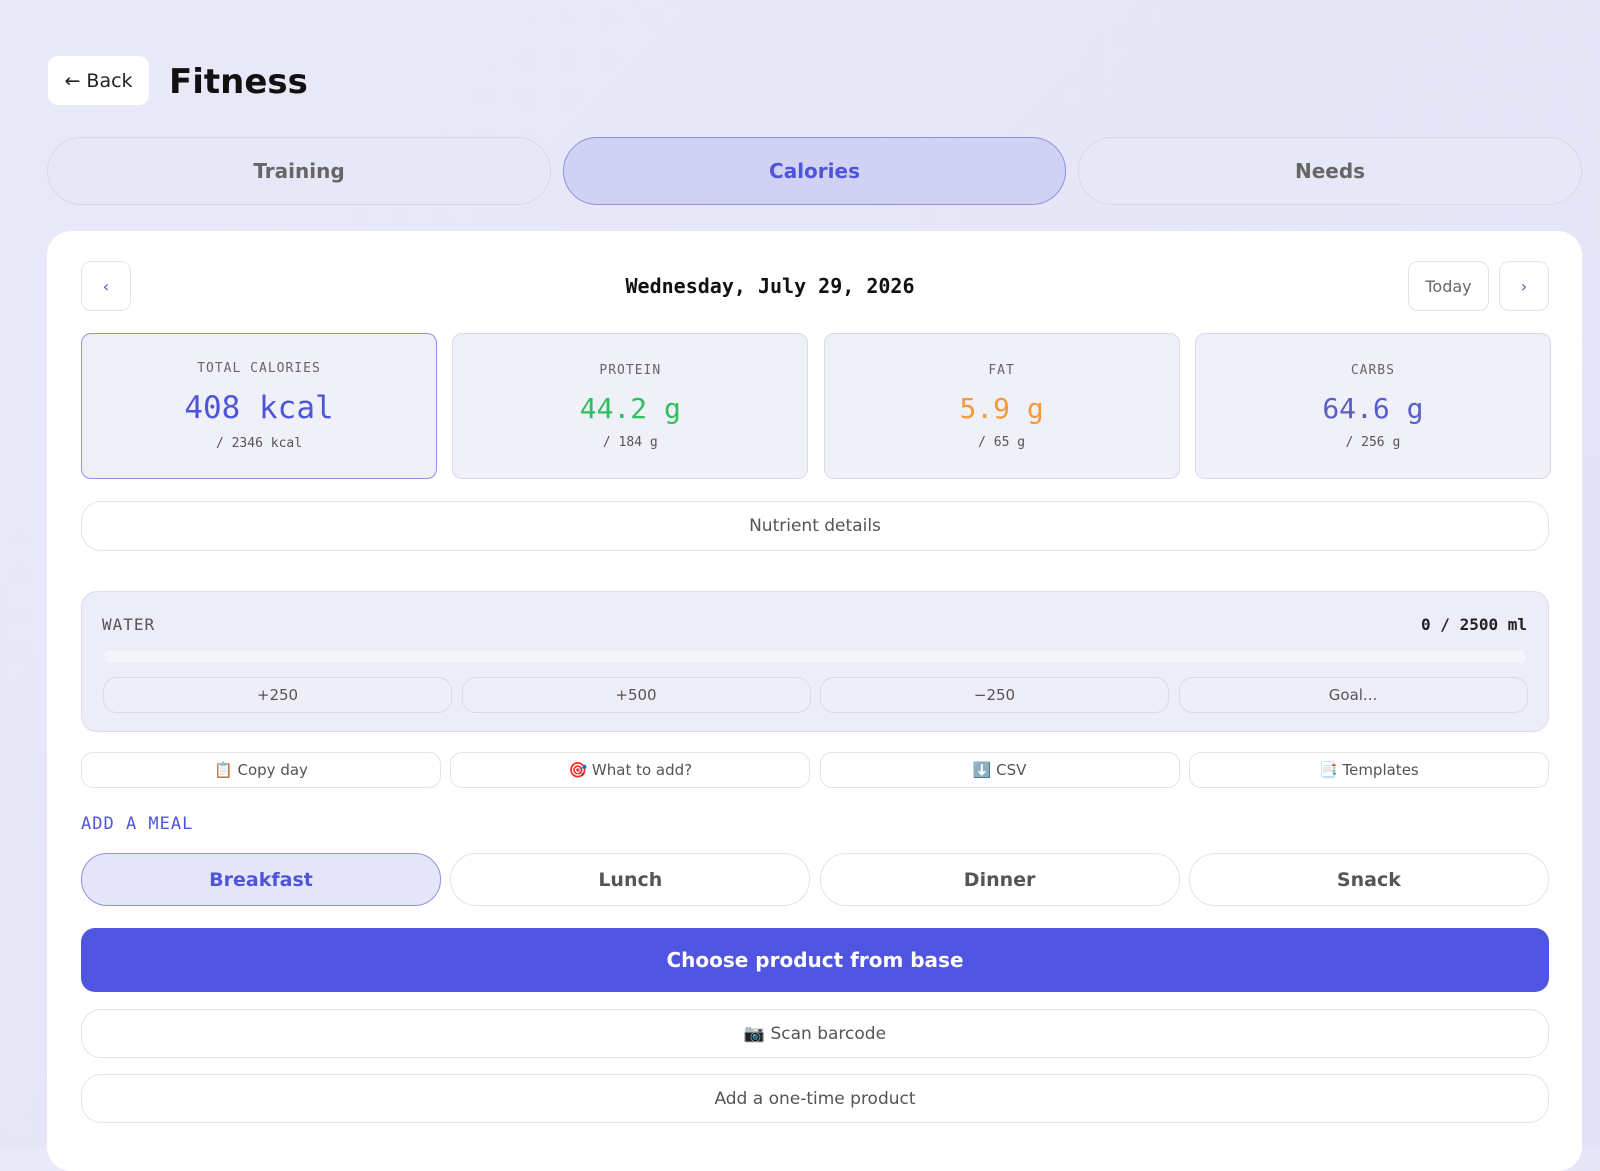 The image size is (1600, 1171). Describe the element at coordinates (1368, 770) in the screenshot. I see `action-button: 📑 Templates` at that location.